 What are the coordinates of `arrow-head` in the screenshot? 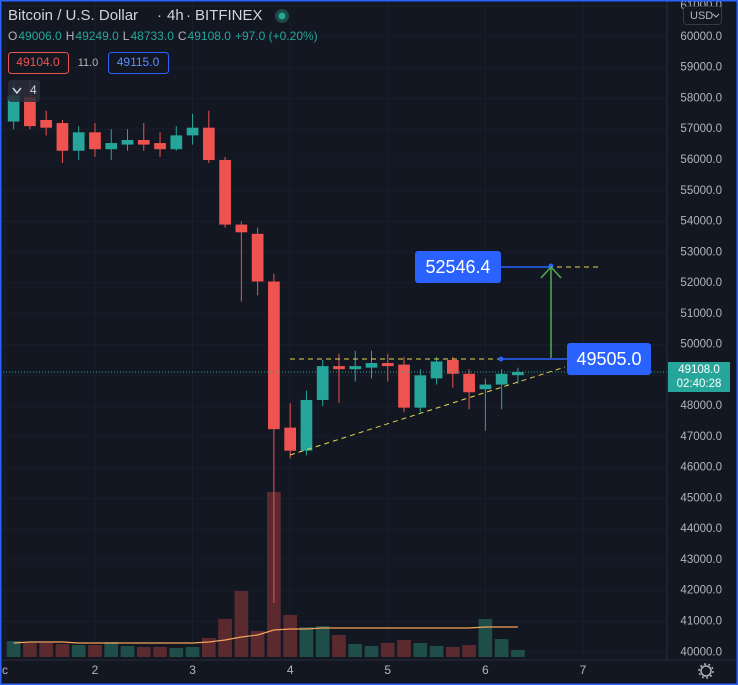 It's located at (551, 272).